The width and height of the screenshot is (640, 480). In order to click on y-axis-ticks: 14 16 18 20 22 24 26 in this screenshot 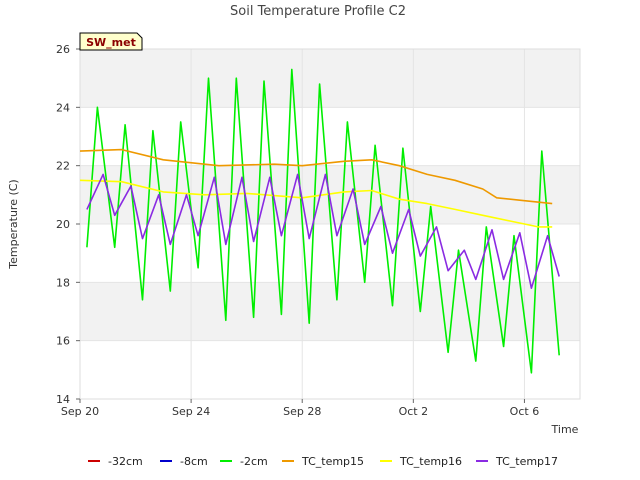, I will do `click(68, 224)`.